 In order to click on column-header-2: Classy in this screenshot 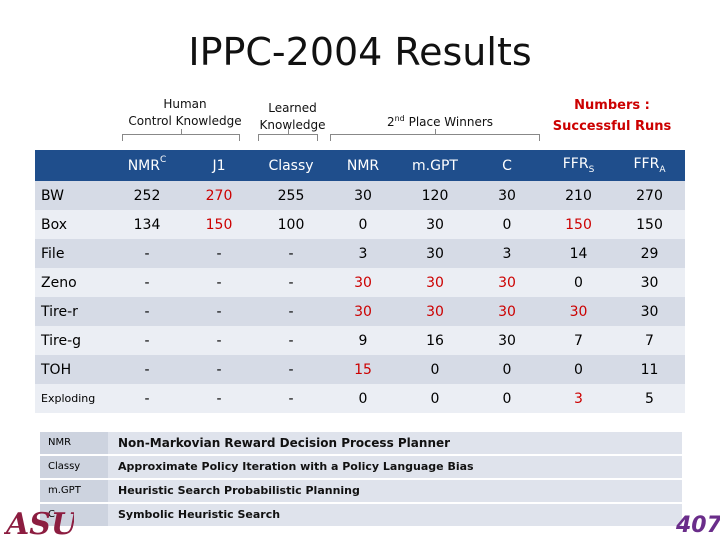, I will do `click(291, 165)`.